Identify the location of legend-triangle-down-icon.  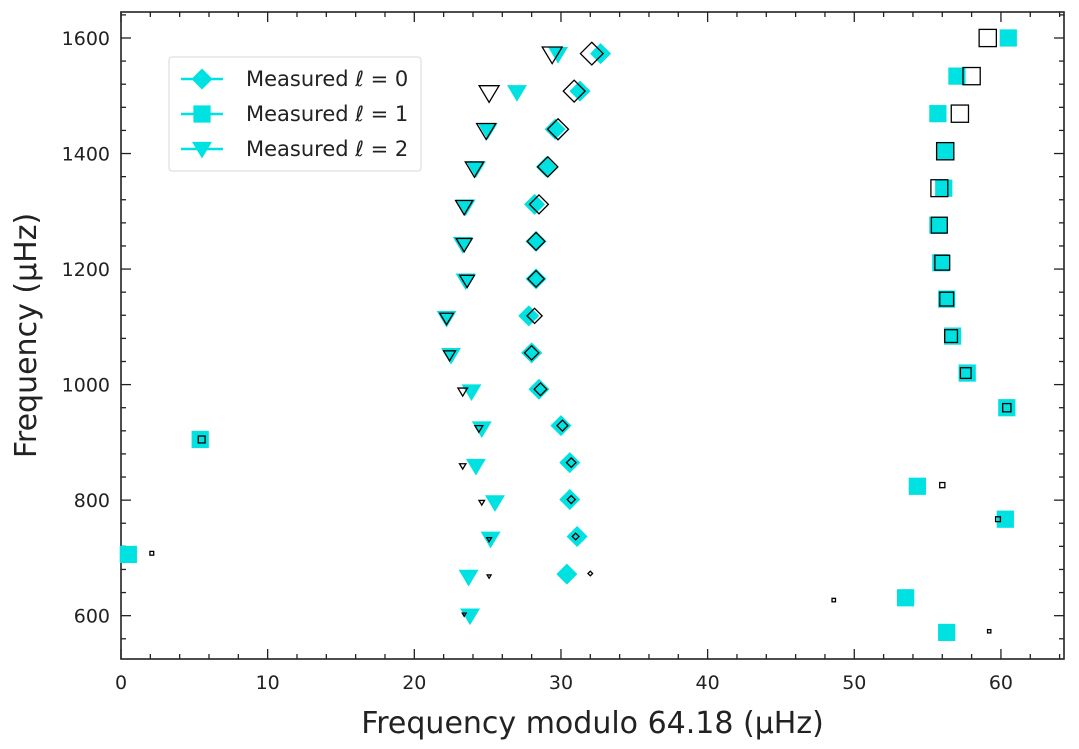
(202, 150).